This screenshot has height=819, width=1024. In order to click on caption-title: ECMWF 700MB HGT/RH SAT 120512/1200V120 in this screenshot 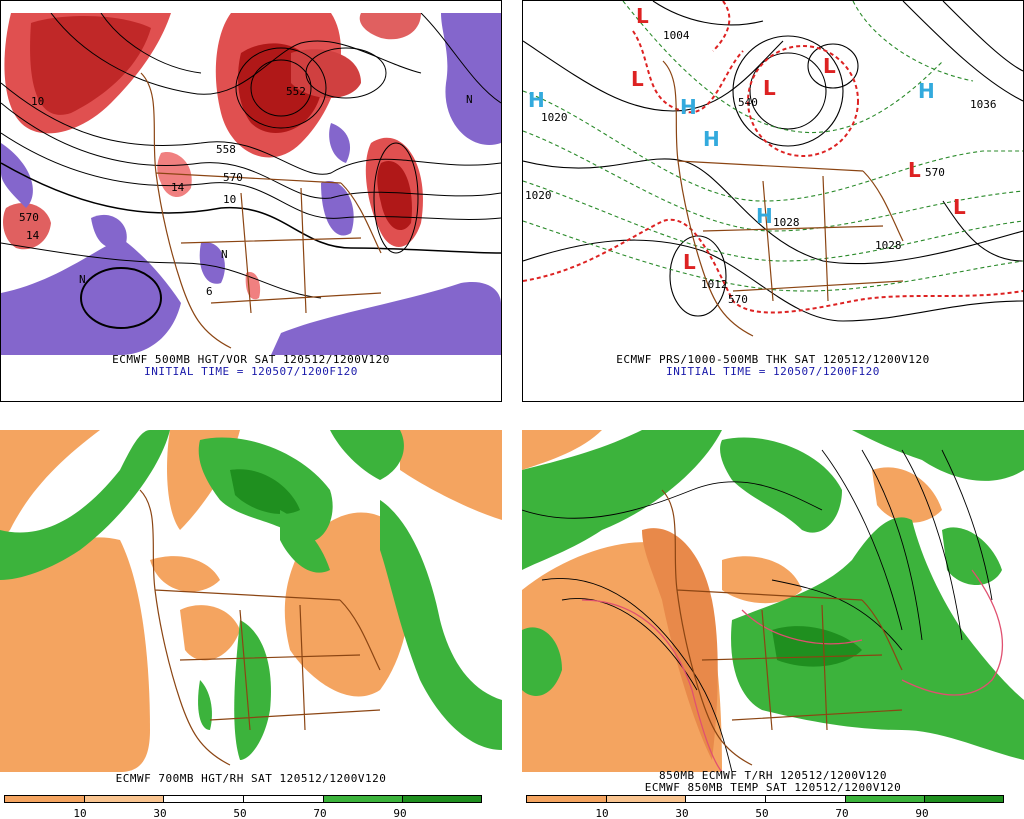, I will do `click(251, 778)`.